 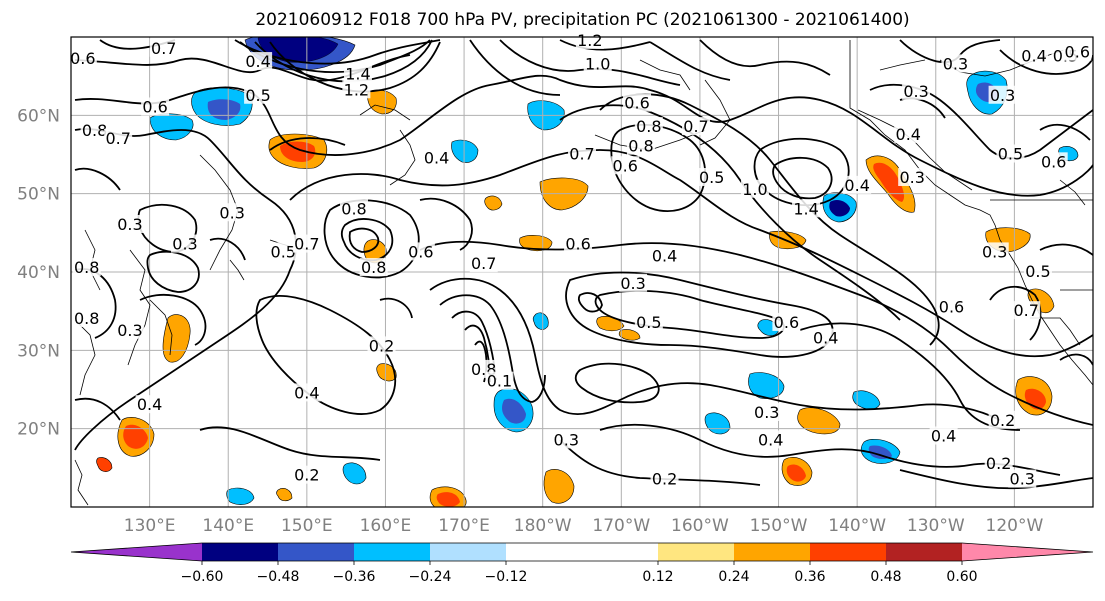 What do you see at coordinates (543, 526) in the screenshot?
I see `lon-label: 180°W` at bounding box center [543, 526].